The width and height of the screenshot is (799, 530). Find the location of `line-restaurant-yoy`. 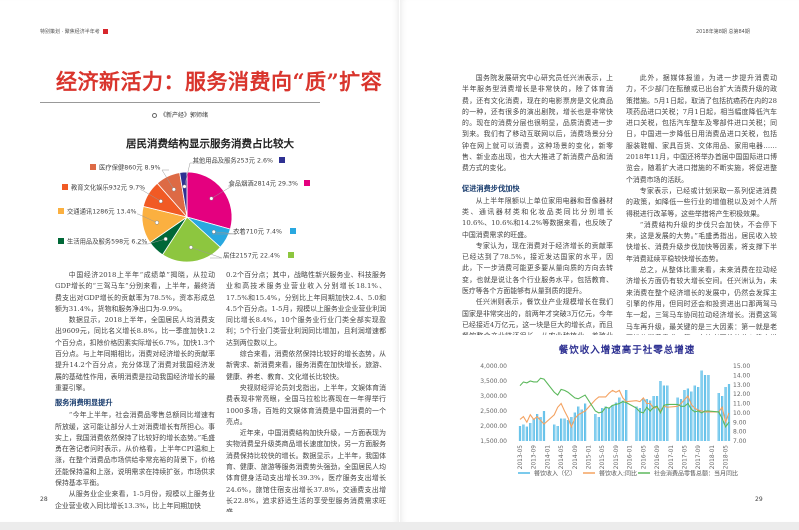

line-restaurant-yoy is located at coordinates (624, 409).